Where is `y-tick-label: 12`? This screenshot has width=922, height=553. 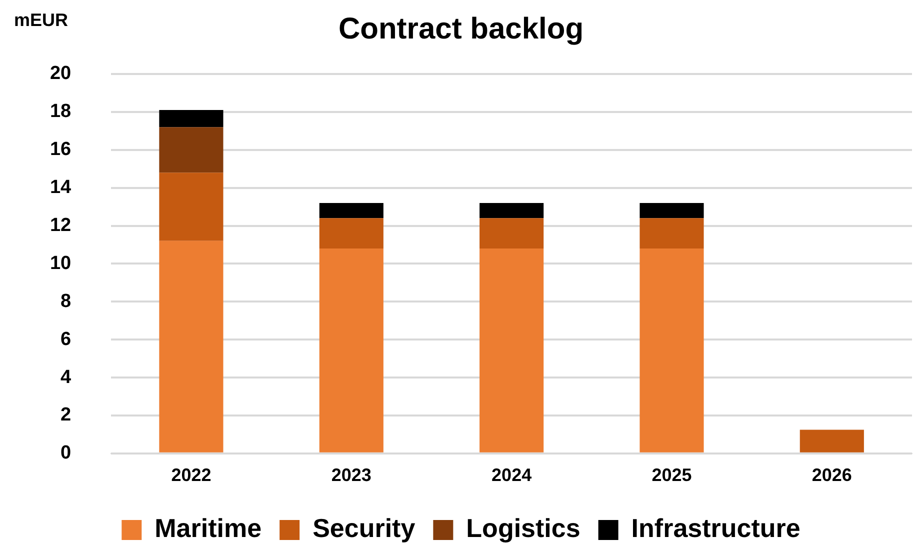 y-tick-label: 12 is located at coordinates (61, 225).